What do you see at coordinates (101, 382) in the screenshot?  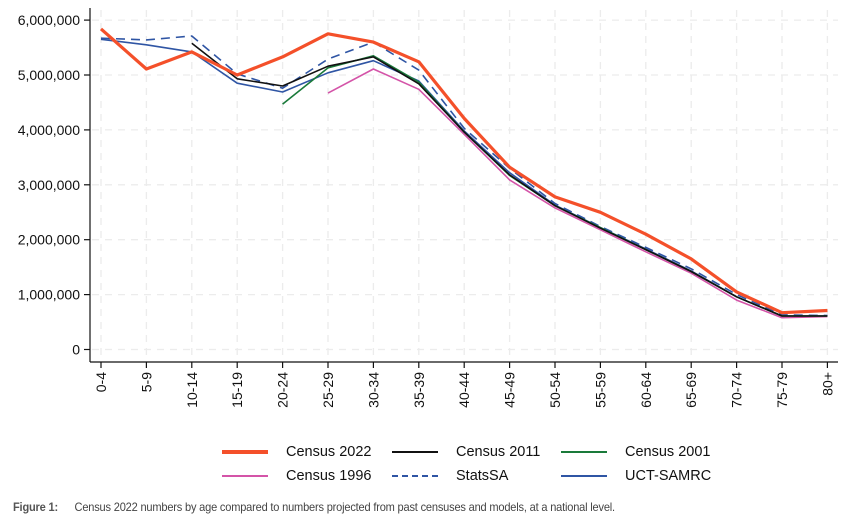 I see `x-tick-label: 0-4` at bounding box center [101, 382].